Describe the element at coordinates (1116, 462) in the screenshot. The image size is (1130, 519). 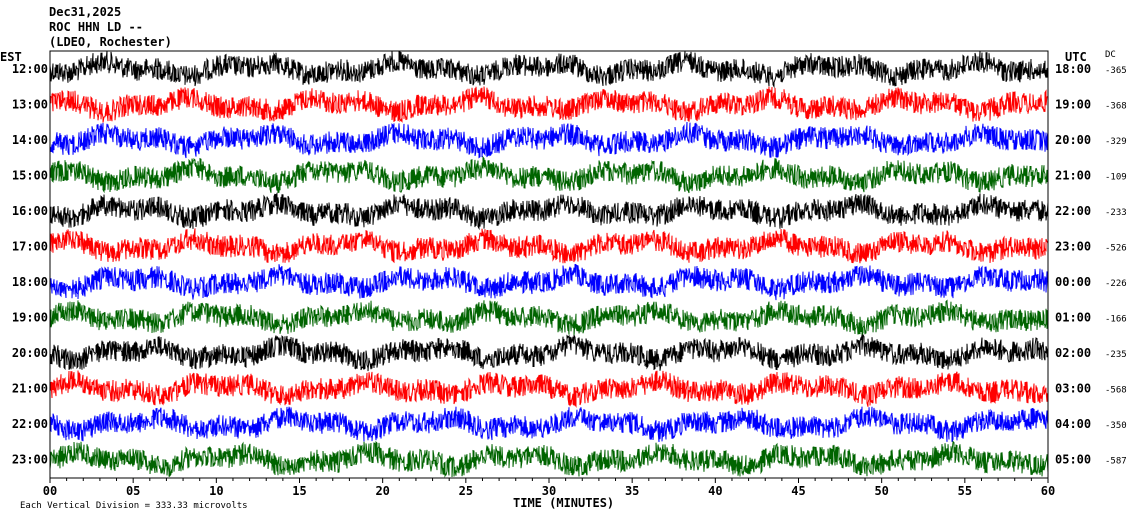
I see `dc-offset-label: -587` at that location.